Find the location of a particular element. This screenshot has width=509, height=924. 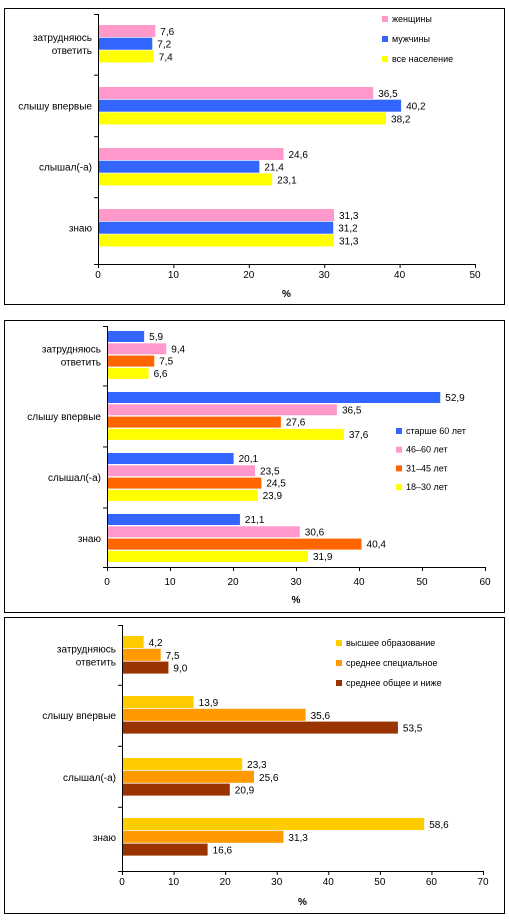

data-label: 23,5 is located at coordinates (270, 471).